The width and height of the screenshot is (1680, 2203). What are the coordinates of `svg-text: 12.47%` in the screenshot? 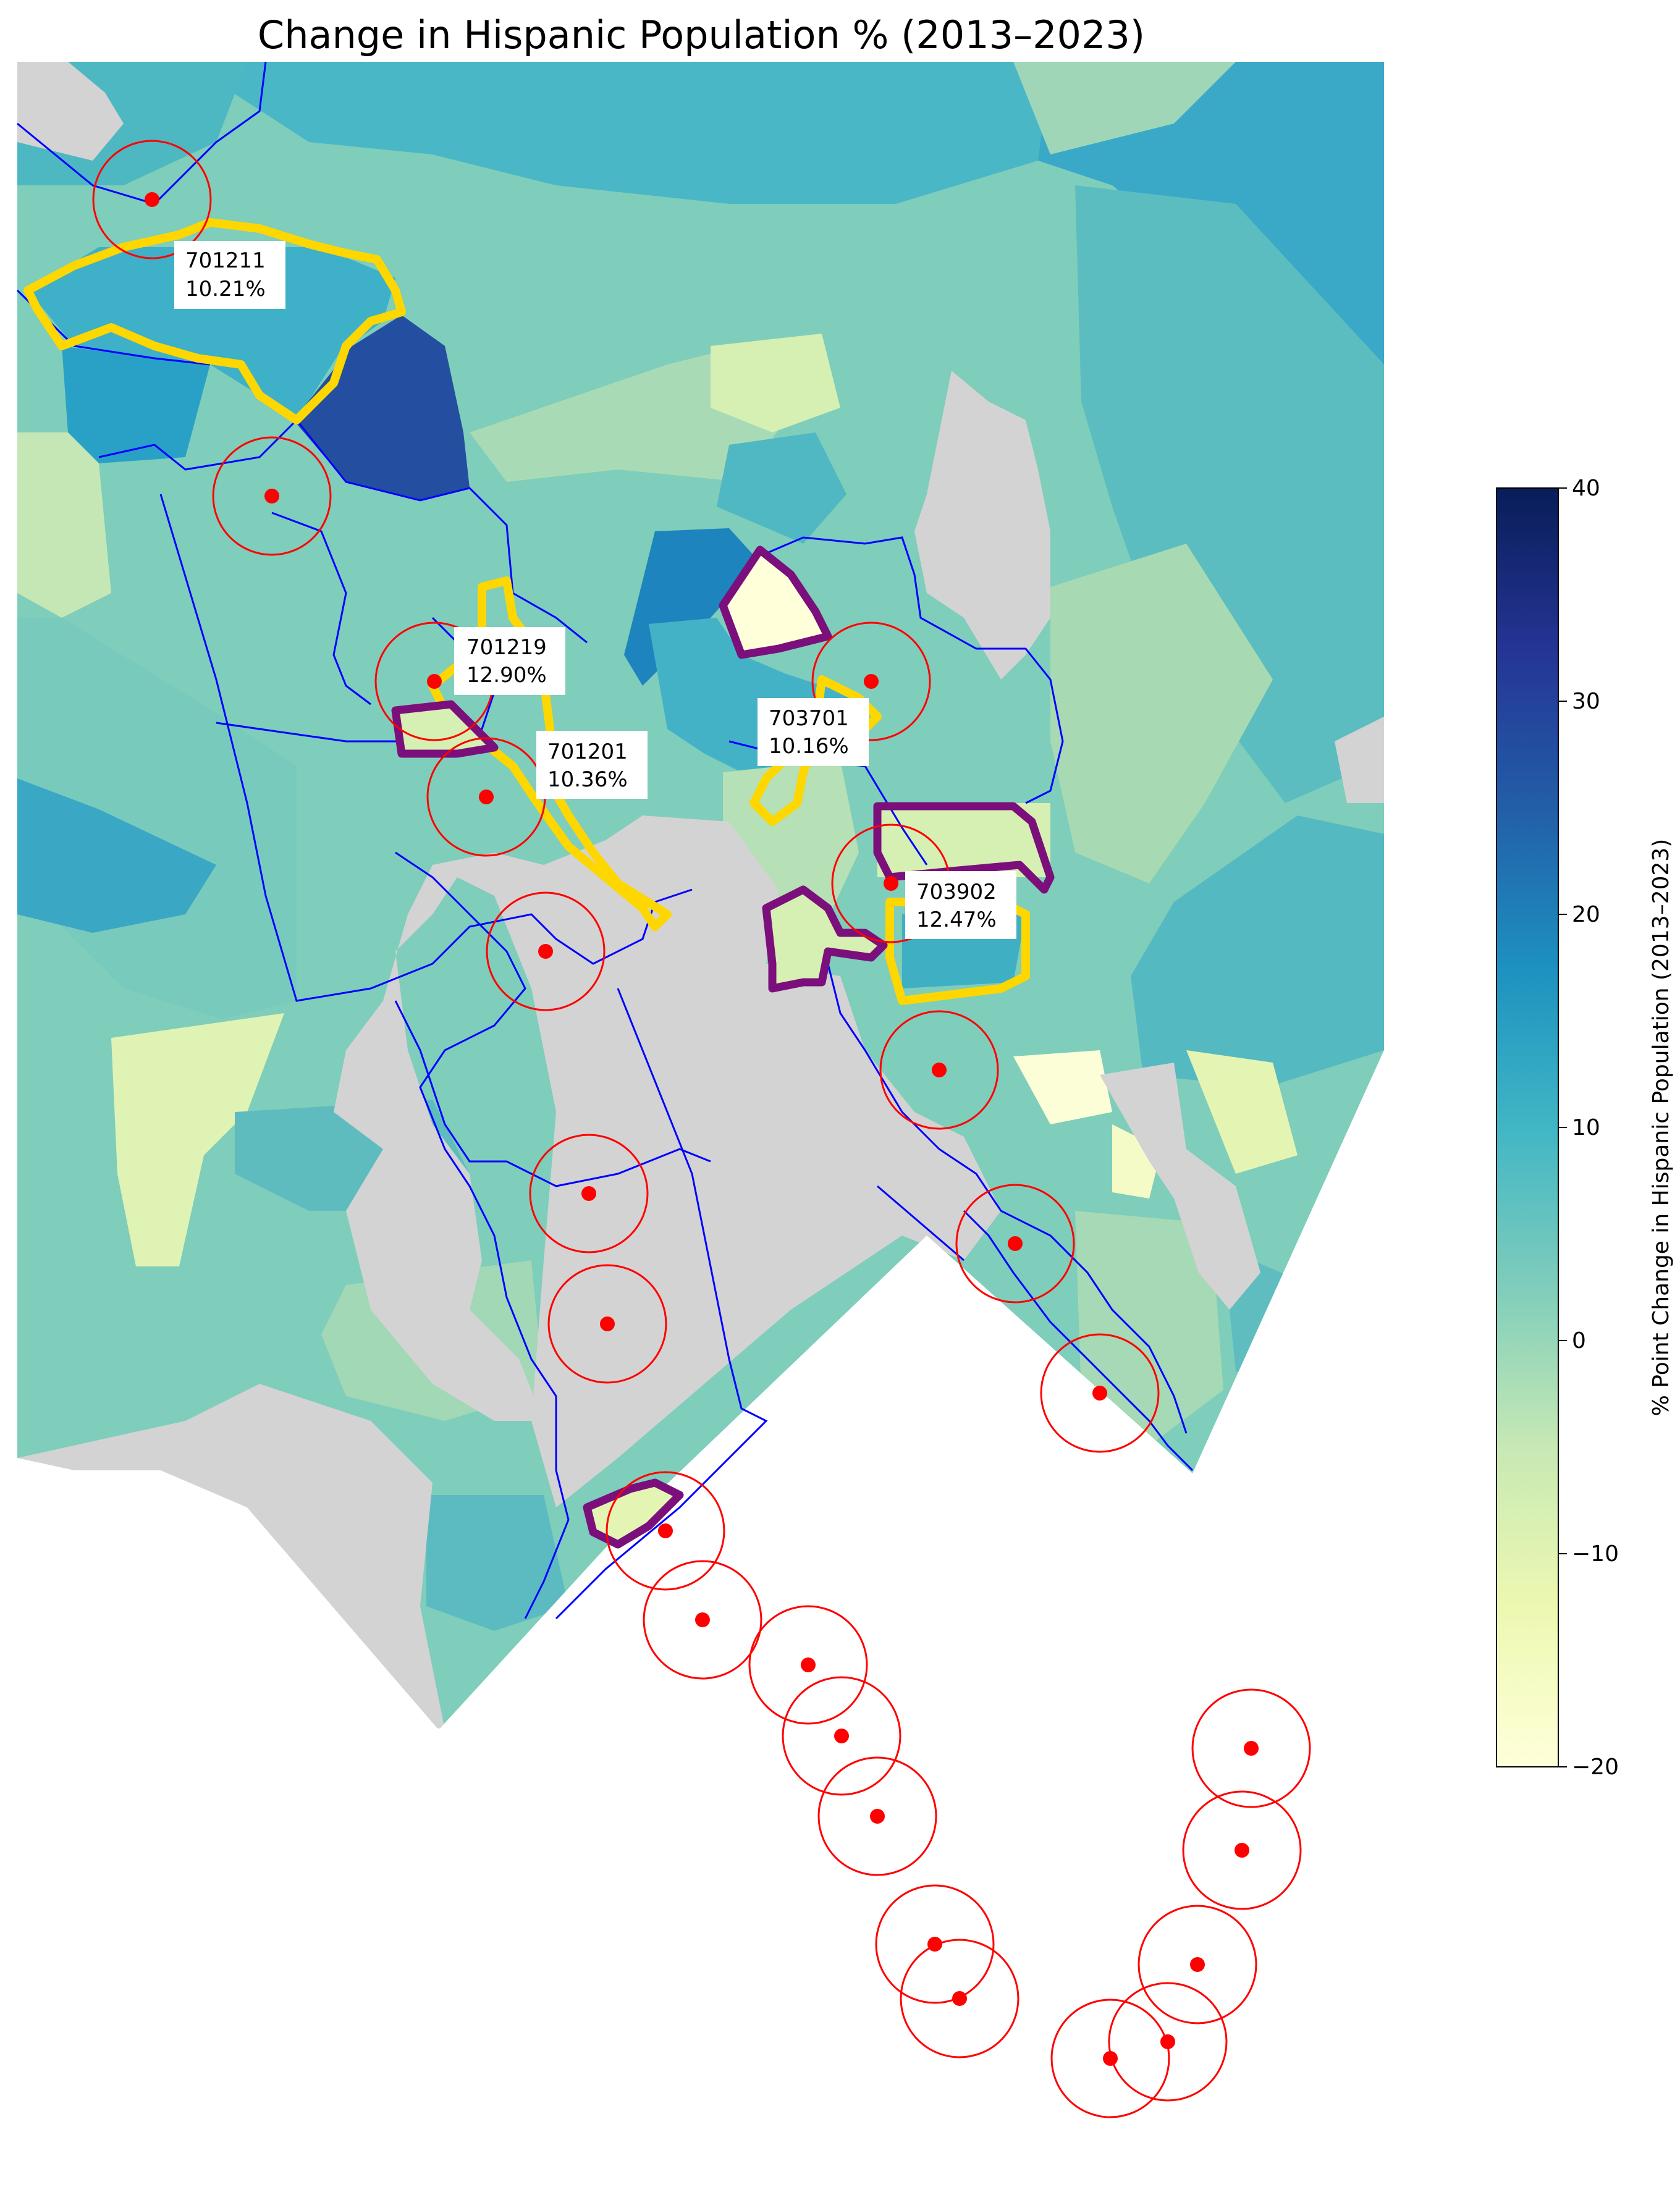 It's located at (956, 920).